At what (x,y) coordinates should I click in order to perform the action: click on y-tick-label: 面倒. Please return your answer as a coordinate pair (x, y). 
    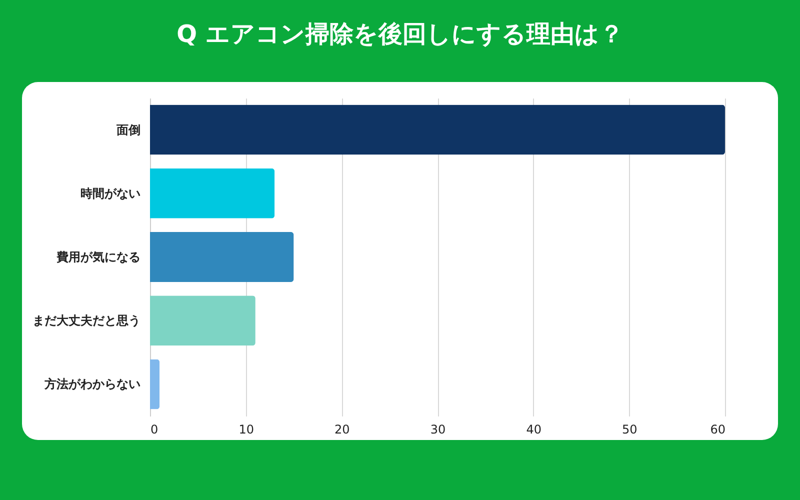
    Looking at the image, I should click on (128, 129).